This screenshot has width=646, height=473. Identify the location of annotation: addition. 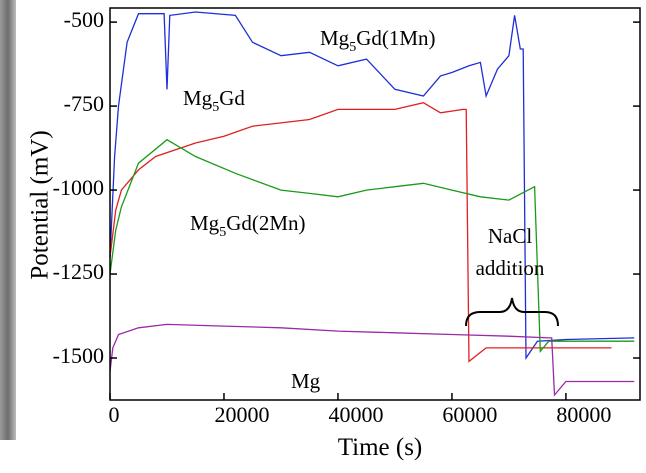
(510, 268).